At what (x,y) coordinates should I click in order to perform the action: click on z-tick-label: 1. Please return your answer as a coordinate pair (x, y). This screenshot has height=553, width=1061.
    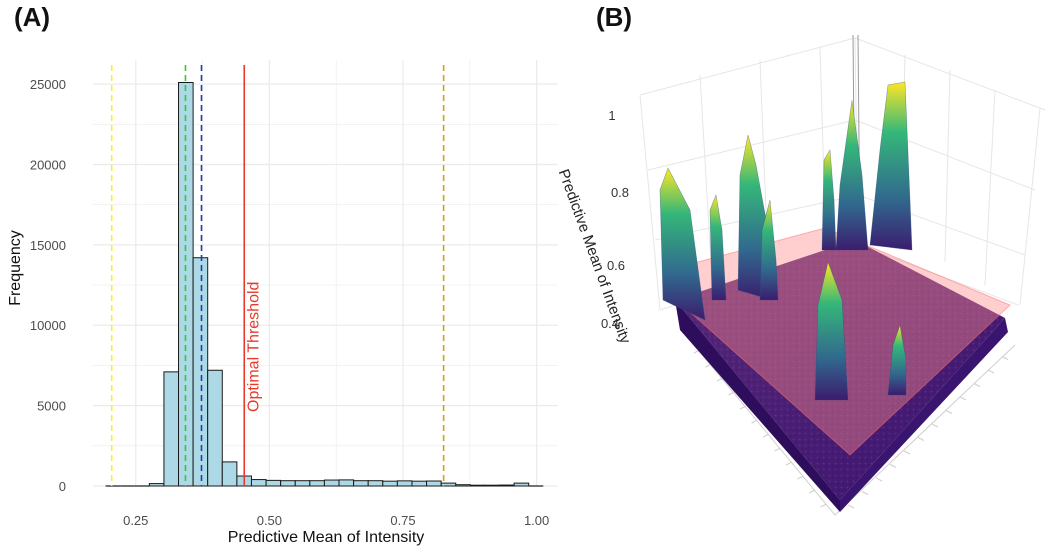
    Looking at the image, I should click on (611, 115).